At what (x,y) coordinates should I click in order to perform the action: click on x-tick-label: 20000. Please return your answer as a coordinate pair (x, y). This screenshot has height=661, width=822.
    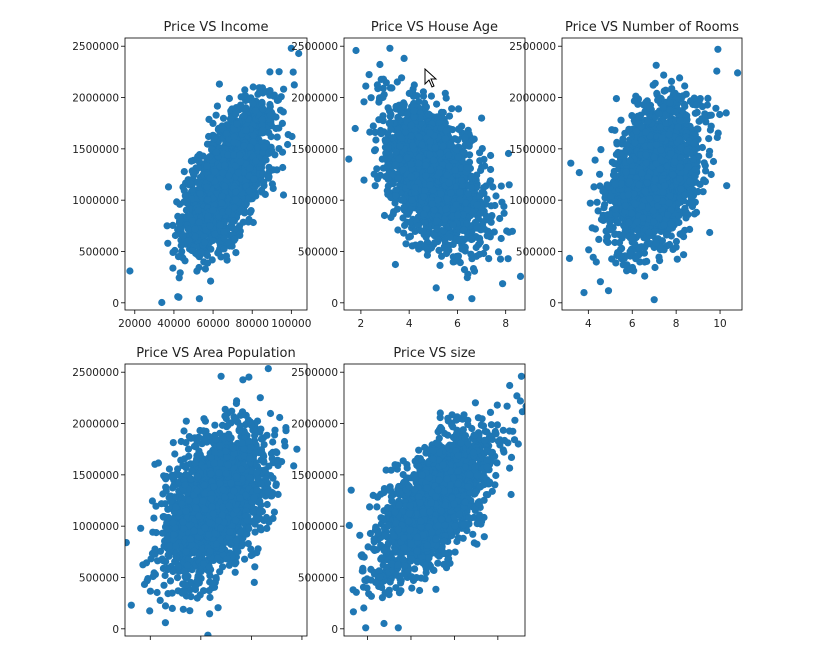
    Looking at the image, I should click on (134, 324).